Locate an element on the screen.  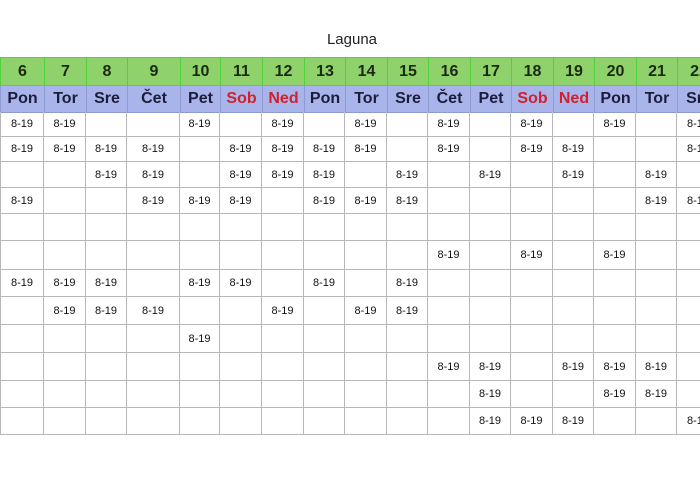
date-header: 13 is located at coordinates (325, 71).